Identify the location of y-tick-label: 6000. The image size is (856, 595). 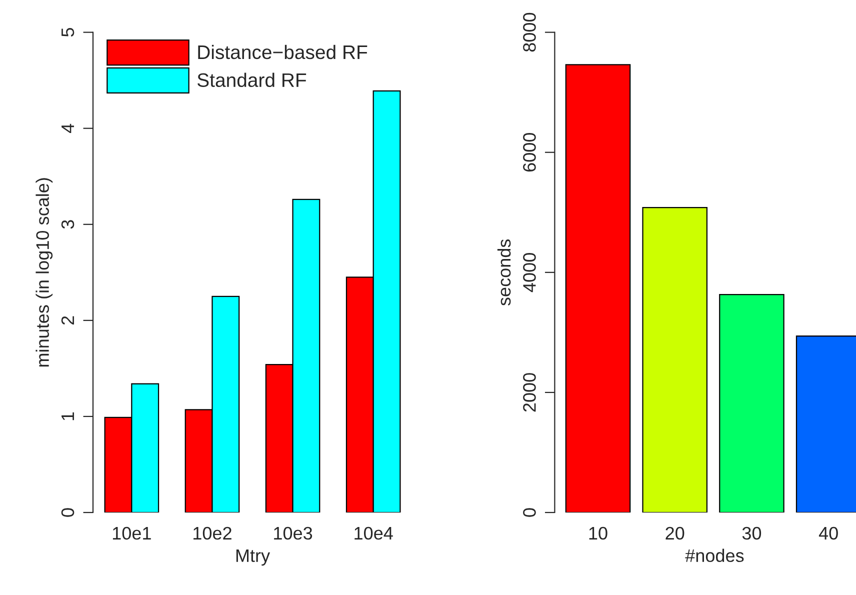
(529, 152).